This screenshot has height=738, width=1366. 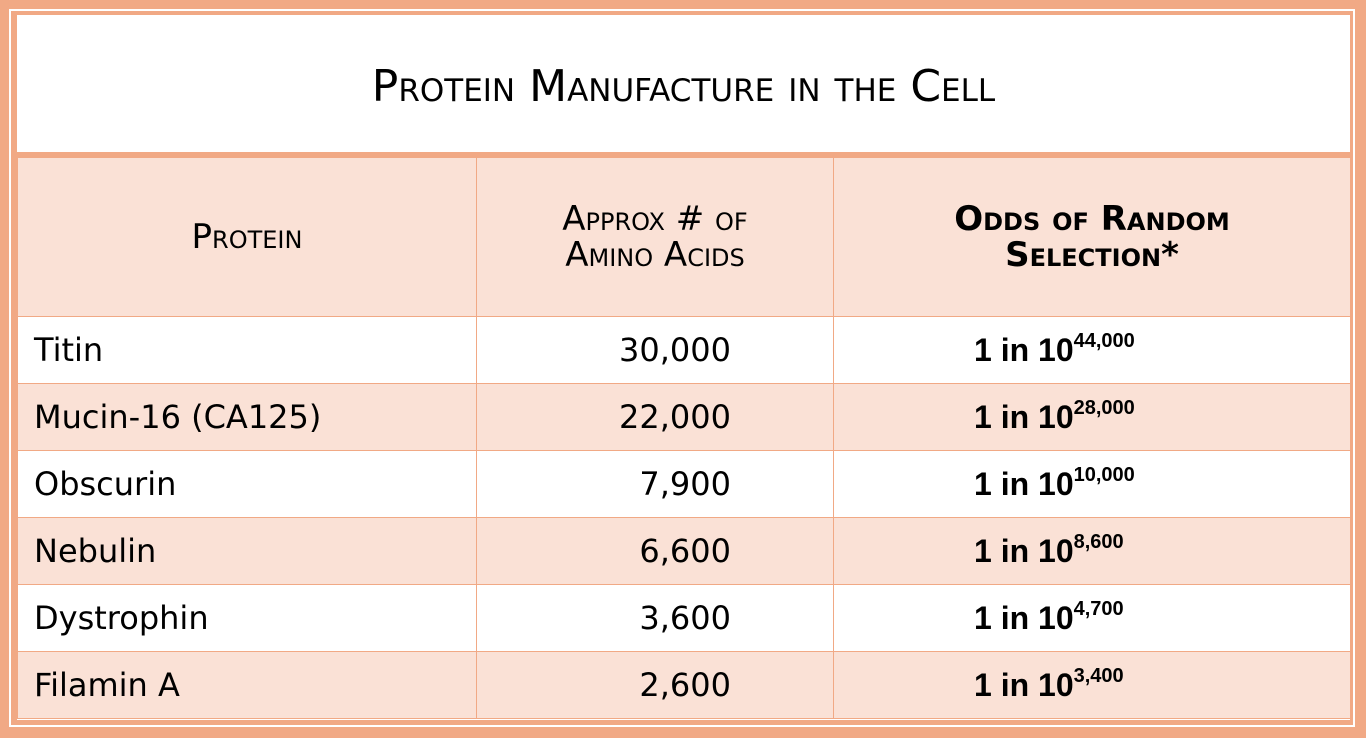 I want to click on amino-acid-count: 3,600, so click(x=655, y=618).